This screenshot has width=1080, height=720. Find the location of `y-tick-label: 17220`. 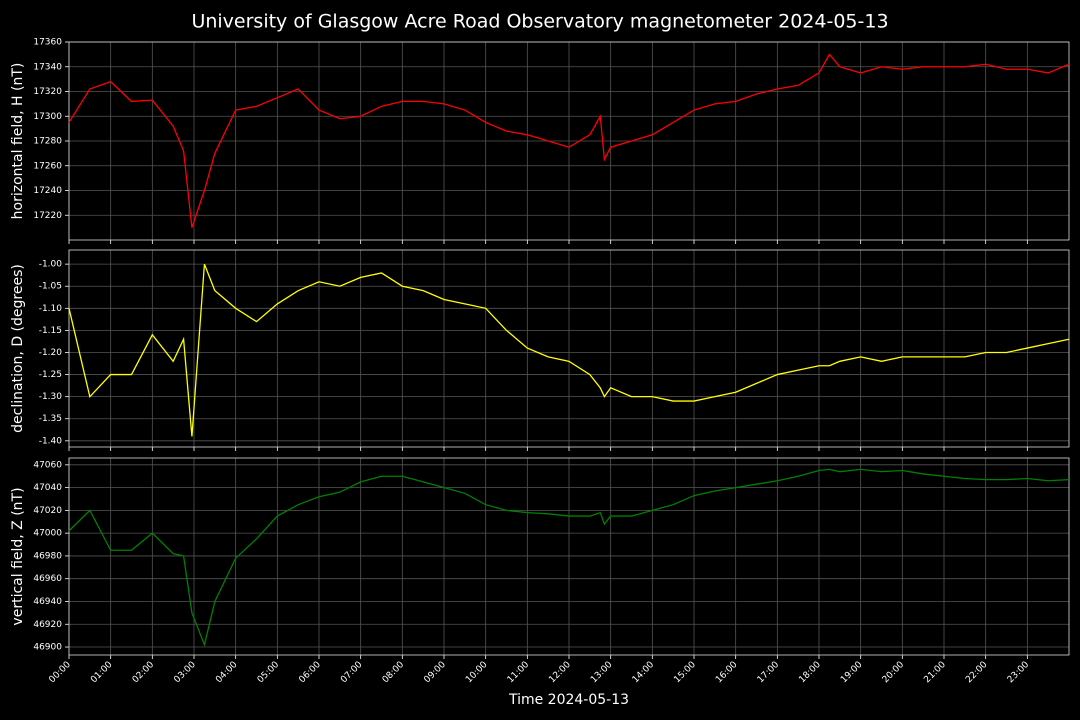

y-tick-label: 17220 is located at coordinates (47, 216).